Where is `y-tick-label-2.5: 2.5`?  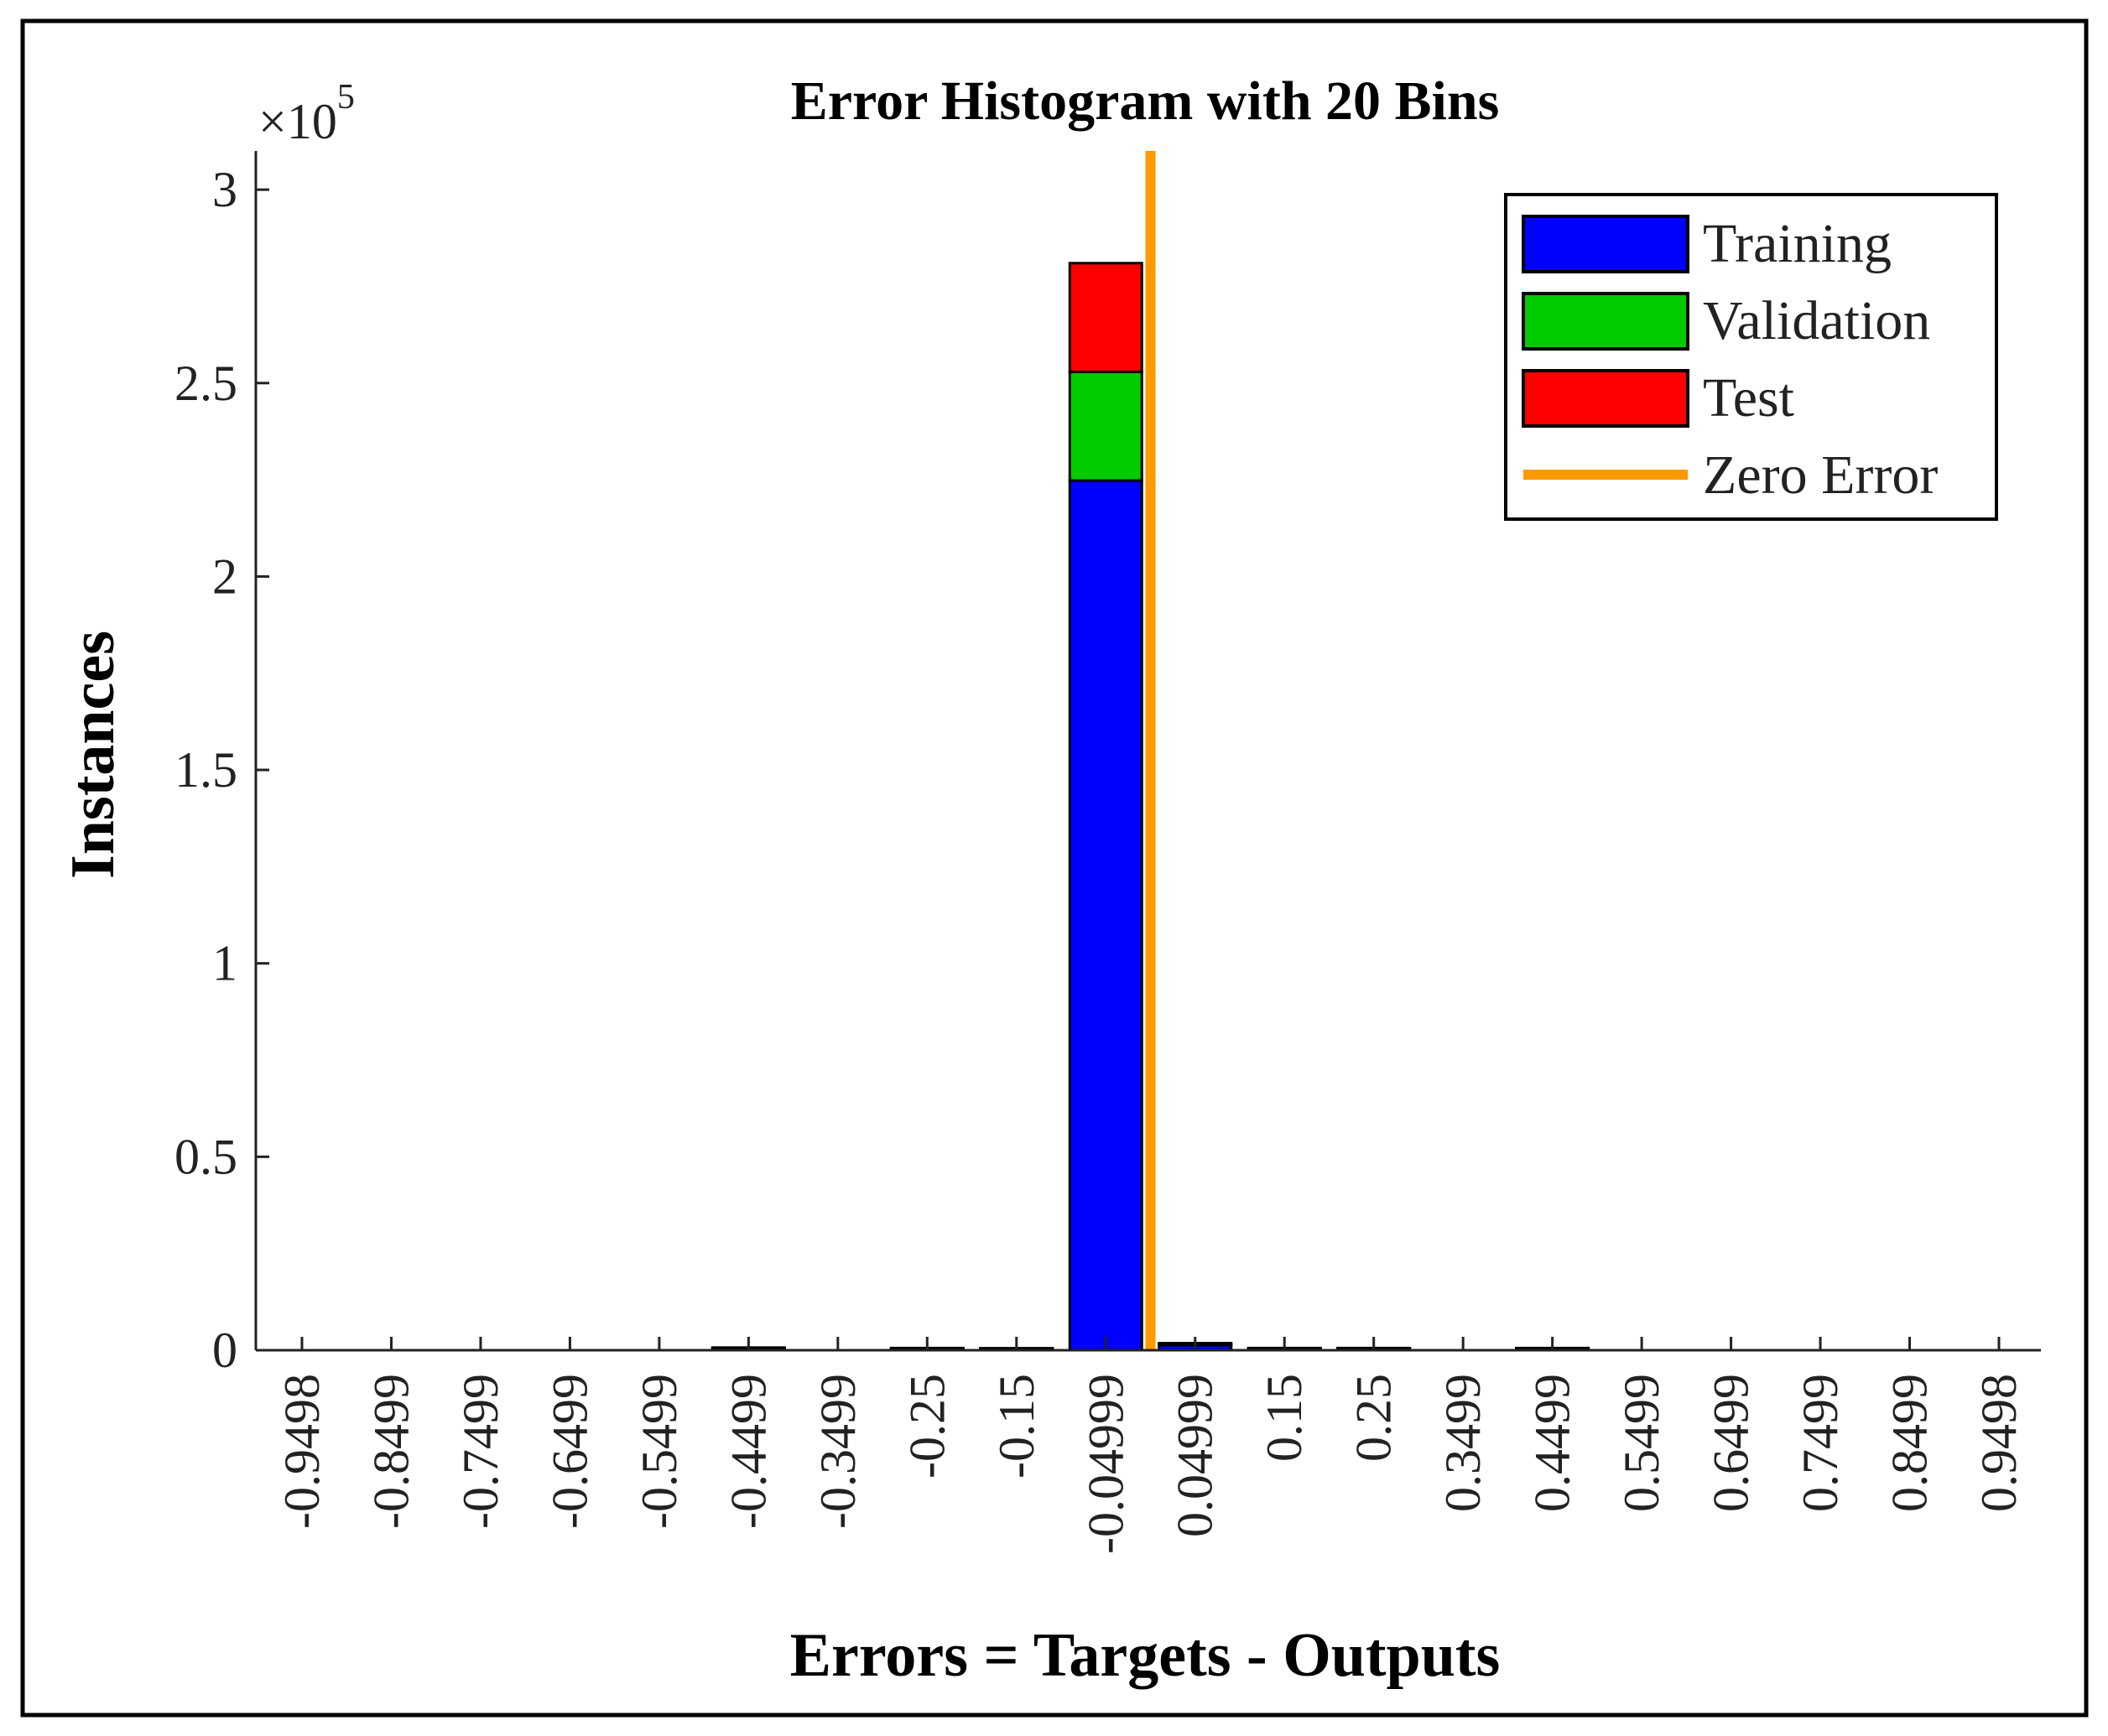 y-tick-label-2.5: 2.5 is located at coordinates (206, 383).